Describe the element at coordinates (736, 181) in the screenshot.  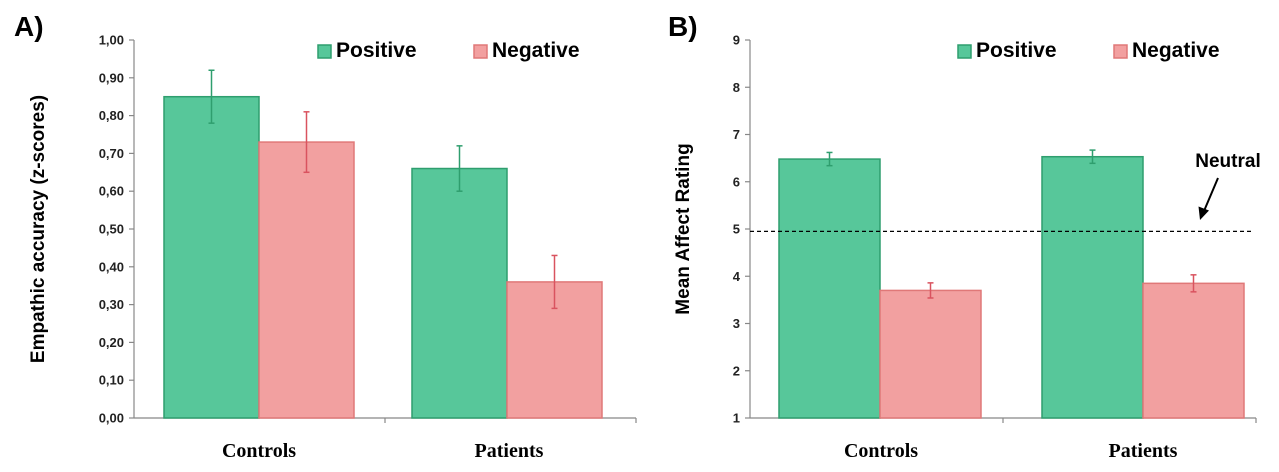
I see `y-tick-label: 6` at that location.